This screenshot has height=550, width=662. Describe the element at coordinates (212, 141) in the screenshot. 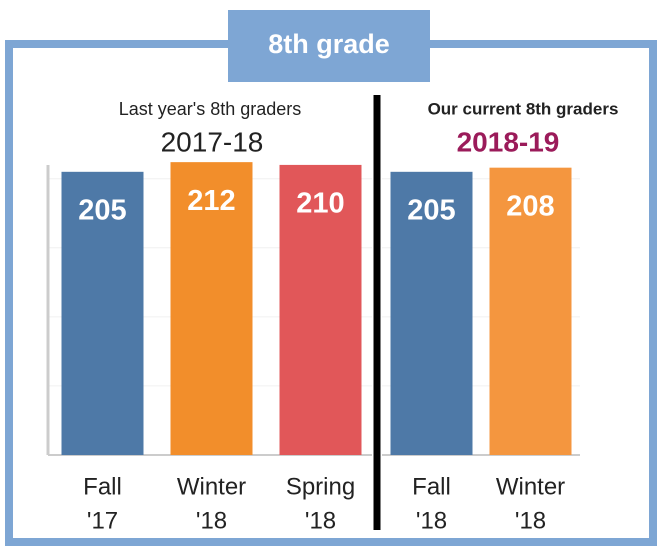

I see `chart-subtitle: 2017-18` at that location.